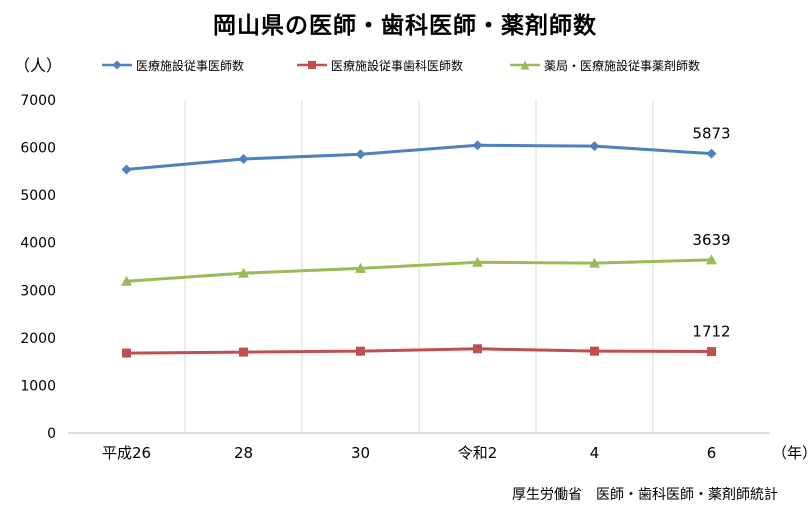 This screenshot has width=810, height=515. What do you see at coordinates (712, 453) in the screenshot?
I see `x-tick-label: 6` at bounding box center [712, 453].